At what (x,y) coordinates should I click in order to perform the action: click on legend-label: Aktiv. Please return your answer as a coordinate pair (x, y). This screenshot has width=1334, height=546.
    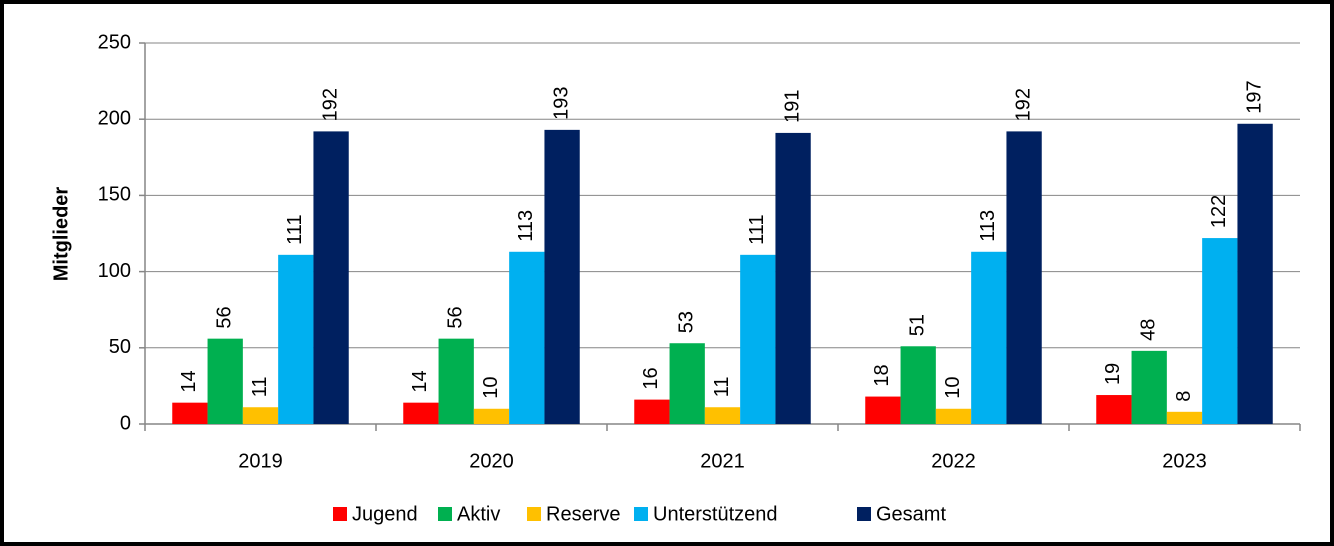
    Looking at the image, I should click on (478, 514).